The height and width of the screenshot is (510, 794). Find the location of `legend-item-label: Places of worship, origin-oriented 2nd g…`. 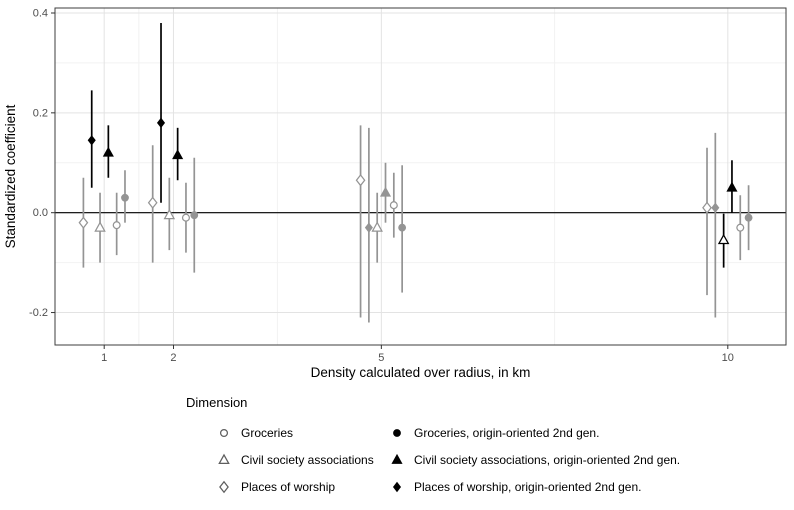

legend-item-label: Places of worship, origin-oriented 2nd g… is located at coordinates (528, 486).